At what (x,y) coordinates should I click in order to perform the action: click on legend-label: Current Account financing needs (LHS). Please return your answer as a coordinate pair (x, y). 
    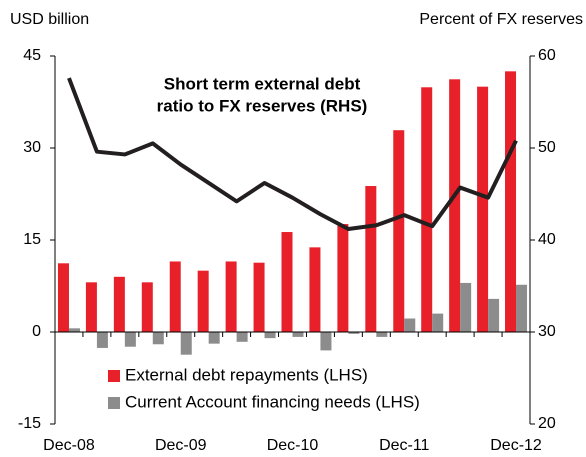
    Looking at the image, I should click on (272, 401).